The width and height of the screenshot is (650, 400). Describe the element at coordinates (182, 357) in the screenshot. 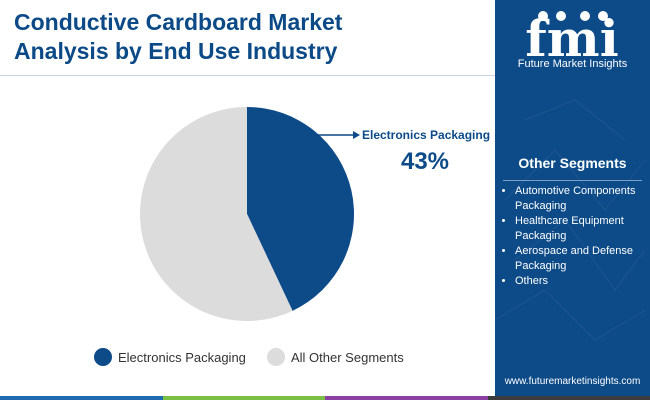

I see `legend-label-0: Electronics Packaging` at that location.